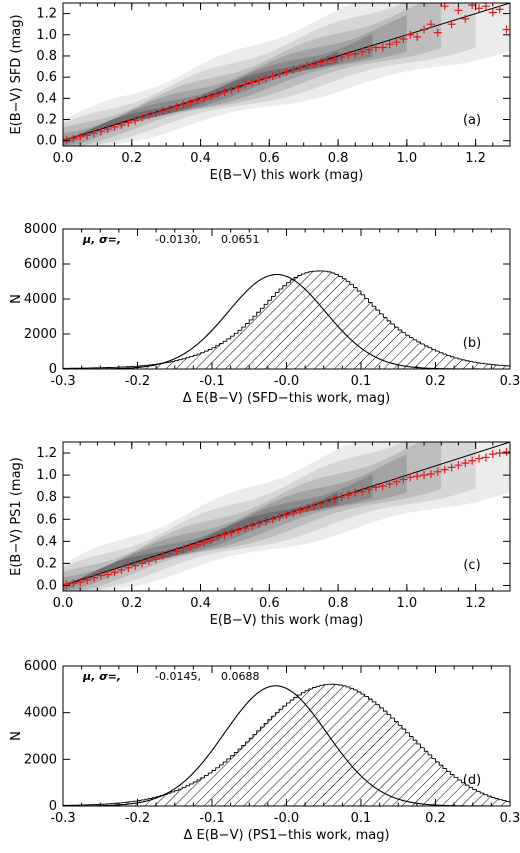 This screenshot has width=520, height=853. What do you see at coordinates (46, 519) in the screenshot?
I see `y-tick-label: 0.6` at bounding box center [46, 519].